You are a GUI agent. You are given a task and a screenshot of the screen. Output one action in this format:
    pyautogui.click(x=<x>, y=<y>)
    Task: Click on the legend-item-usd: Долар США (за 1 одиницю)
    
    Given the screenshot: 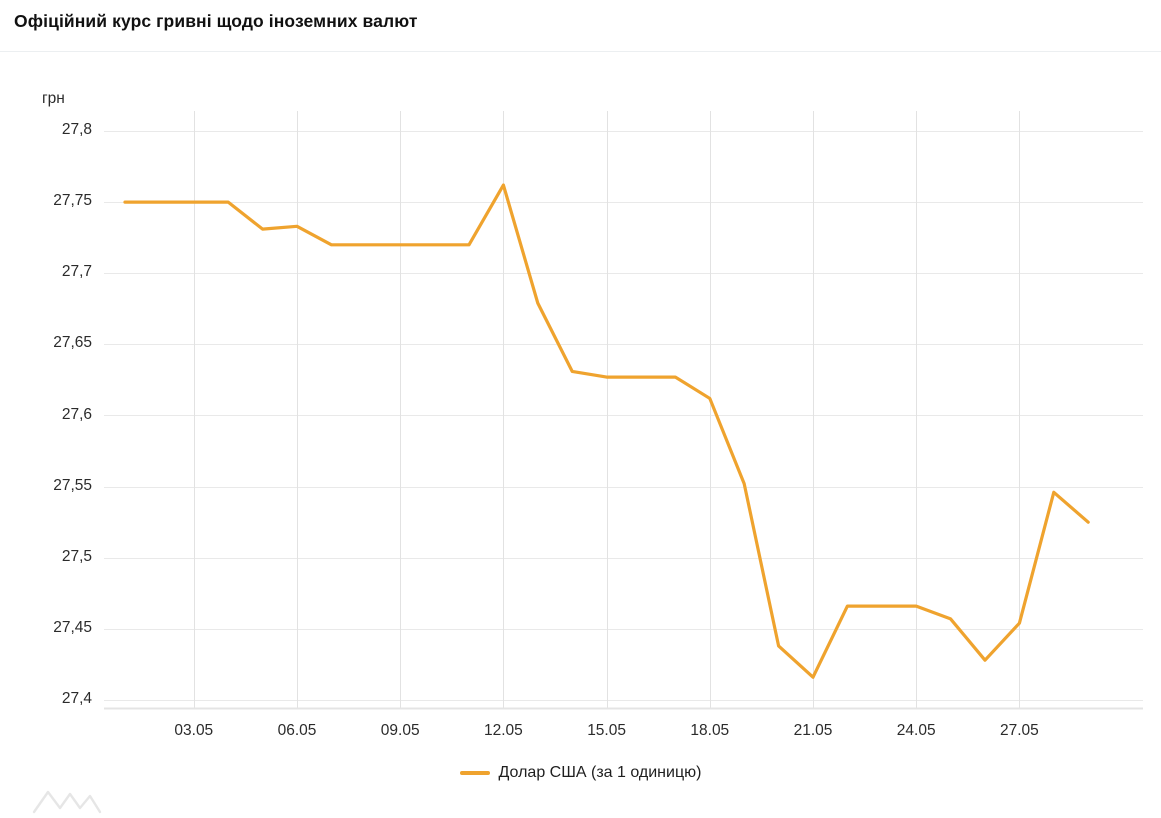 What is the action you would take?
    pyautogui.click(x=580, y=773)
    